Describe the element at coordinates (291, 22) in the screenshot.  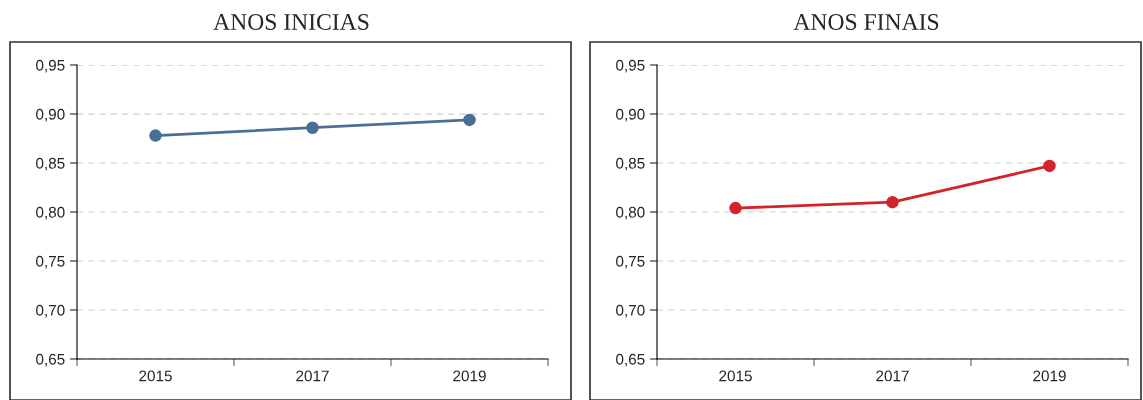
I see `chart-title: ANOS INICIAS` at that location.